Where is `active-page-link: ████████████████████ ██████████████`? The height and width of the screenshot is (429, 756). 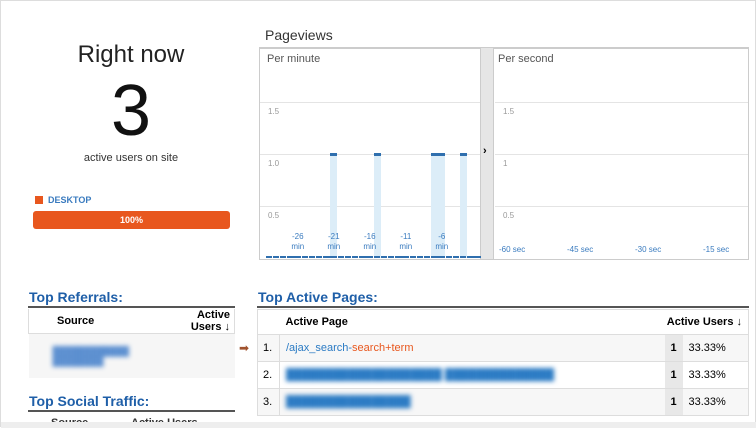
active-page-link: ████████████████████ ██████████████ is located at coordinates (472, 375).